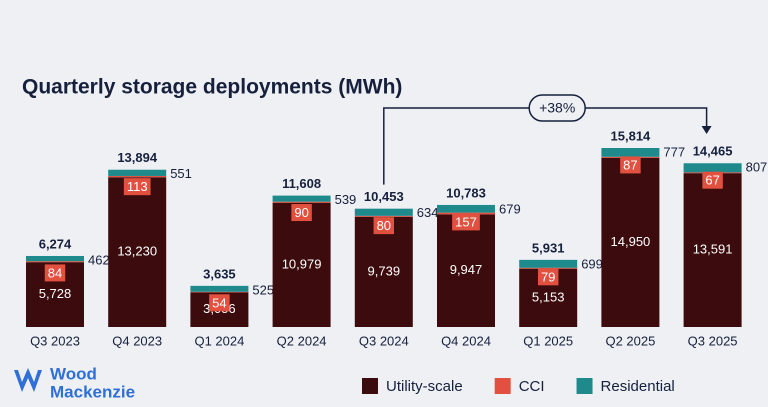 This screenshot has width=768, height=407. I want to click on data-label: 9,739, so click(384, 270).